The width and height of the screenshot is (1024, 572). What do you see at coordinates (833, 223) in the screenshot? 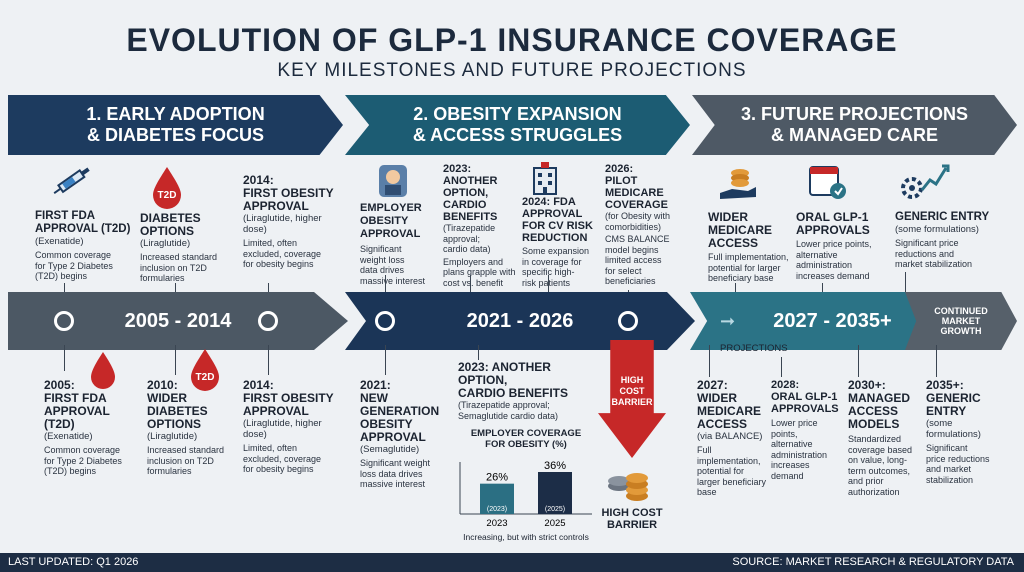
I see `top-milestone-9-title: ORAL GLP-1 APPROVALS` at bounding box center [833, 223].